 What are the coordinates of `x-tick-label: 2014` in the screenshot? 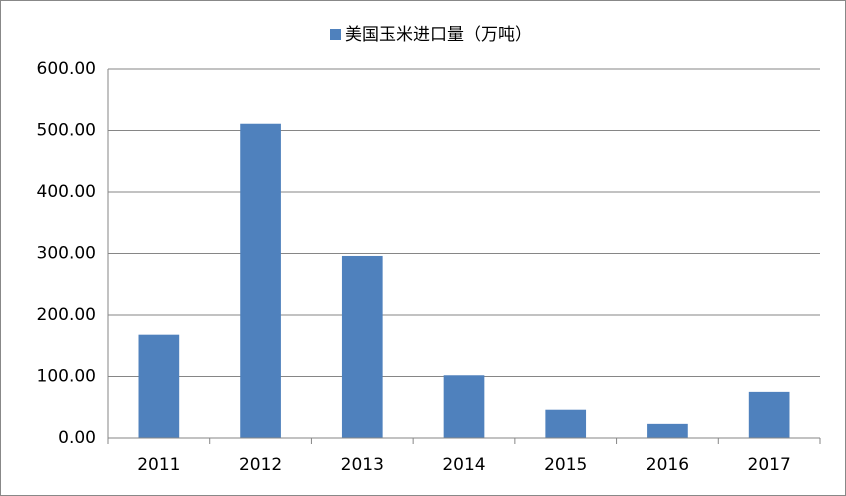 It's located at (463, 465).